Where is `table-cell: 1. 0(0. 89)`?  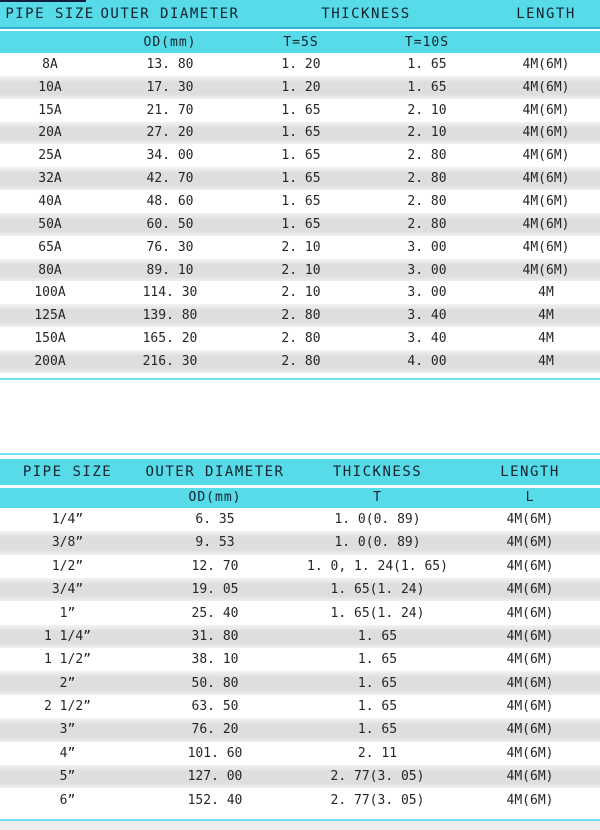
table-cell: 1. 0(0. 89) is located at coordinates (377, 519).